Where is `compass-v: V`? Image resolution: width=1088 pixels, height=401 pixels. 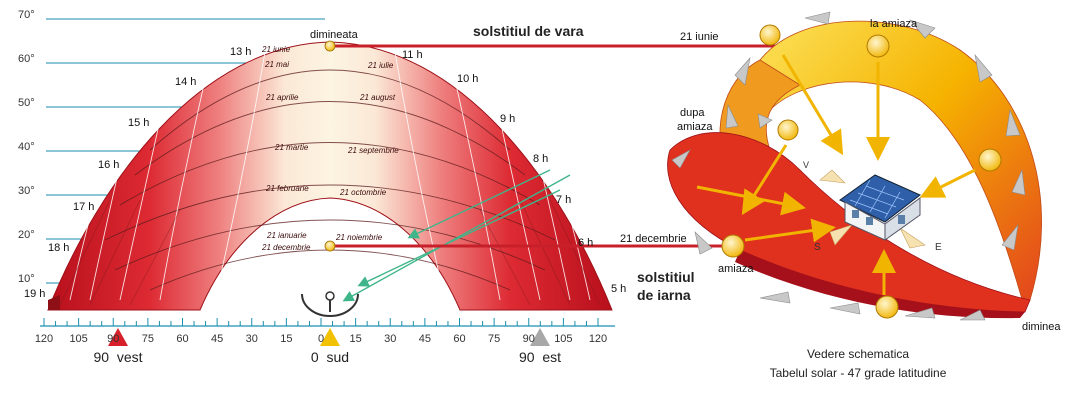 compass-v: V is located at coordinates (806, 165).